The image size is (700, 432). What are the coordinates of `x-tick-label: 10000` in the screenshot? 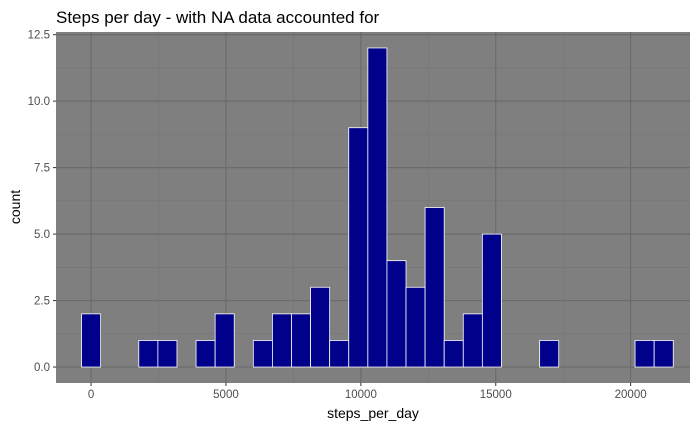 It's located at (361, 395).